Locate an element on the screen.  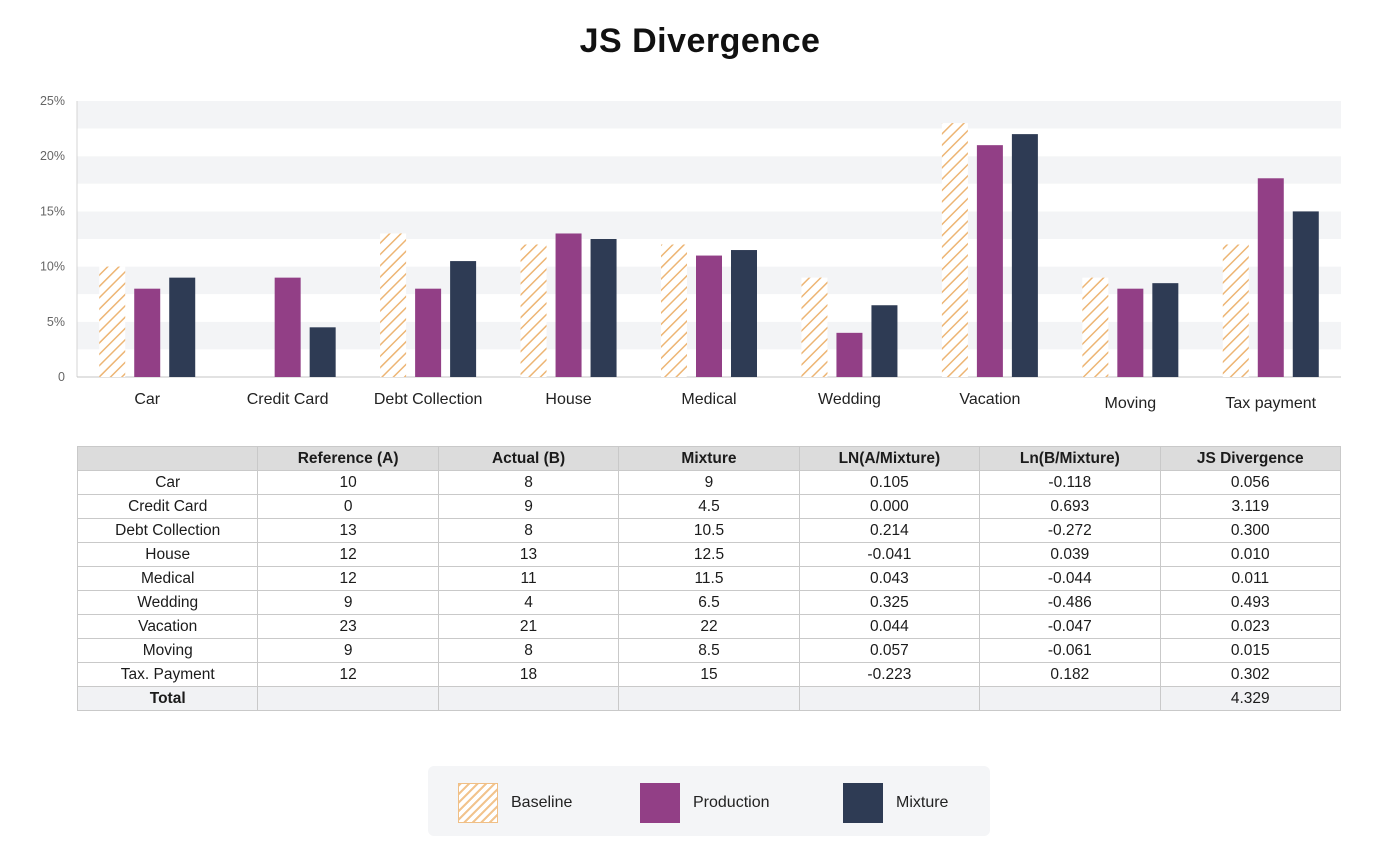
table-cell: 23 is located at coordinates (348, 626).